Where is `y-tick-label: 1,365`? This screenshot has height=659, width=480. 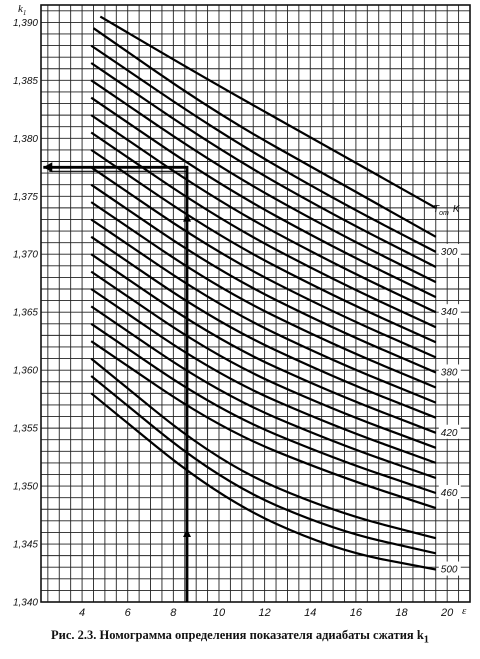
y-tick-label: 1,365 is located at coordinates (25, 313).